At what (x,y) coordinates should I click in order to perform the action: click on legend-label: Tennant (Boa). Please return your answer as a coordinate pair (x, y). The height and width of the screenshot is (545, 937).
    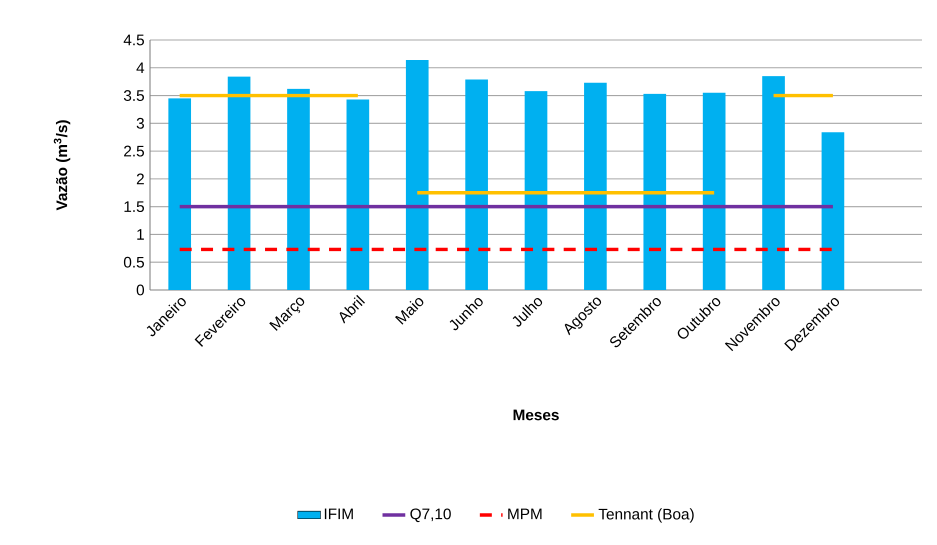
    Looking at the image, I should click on (646, 515).